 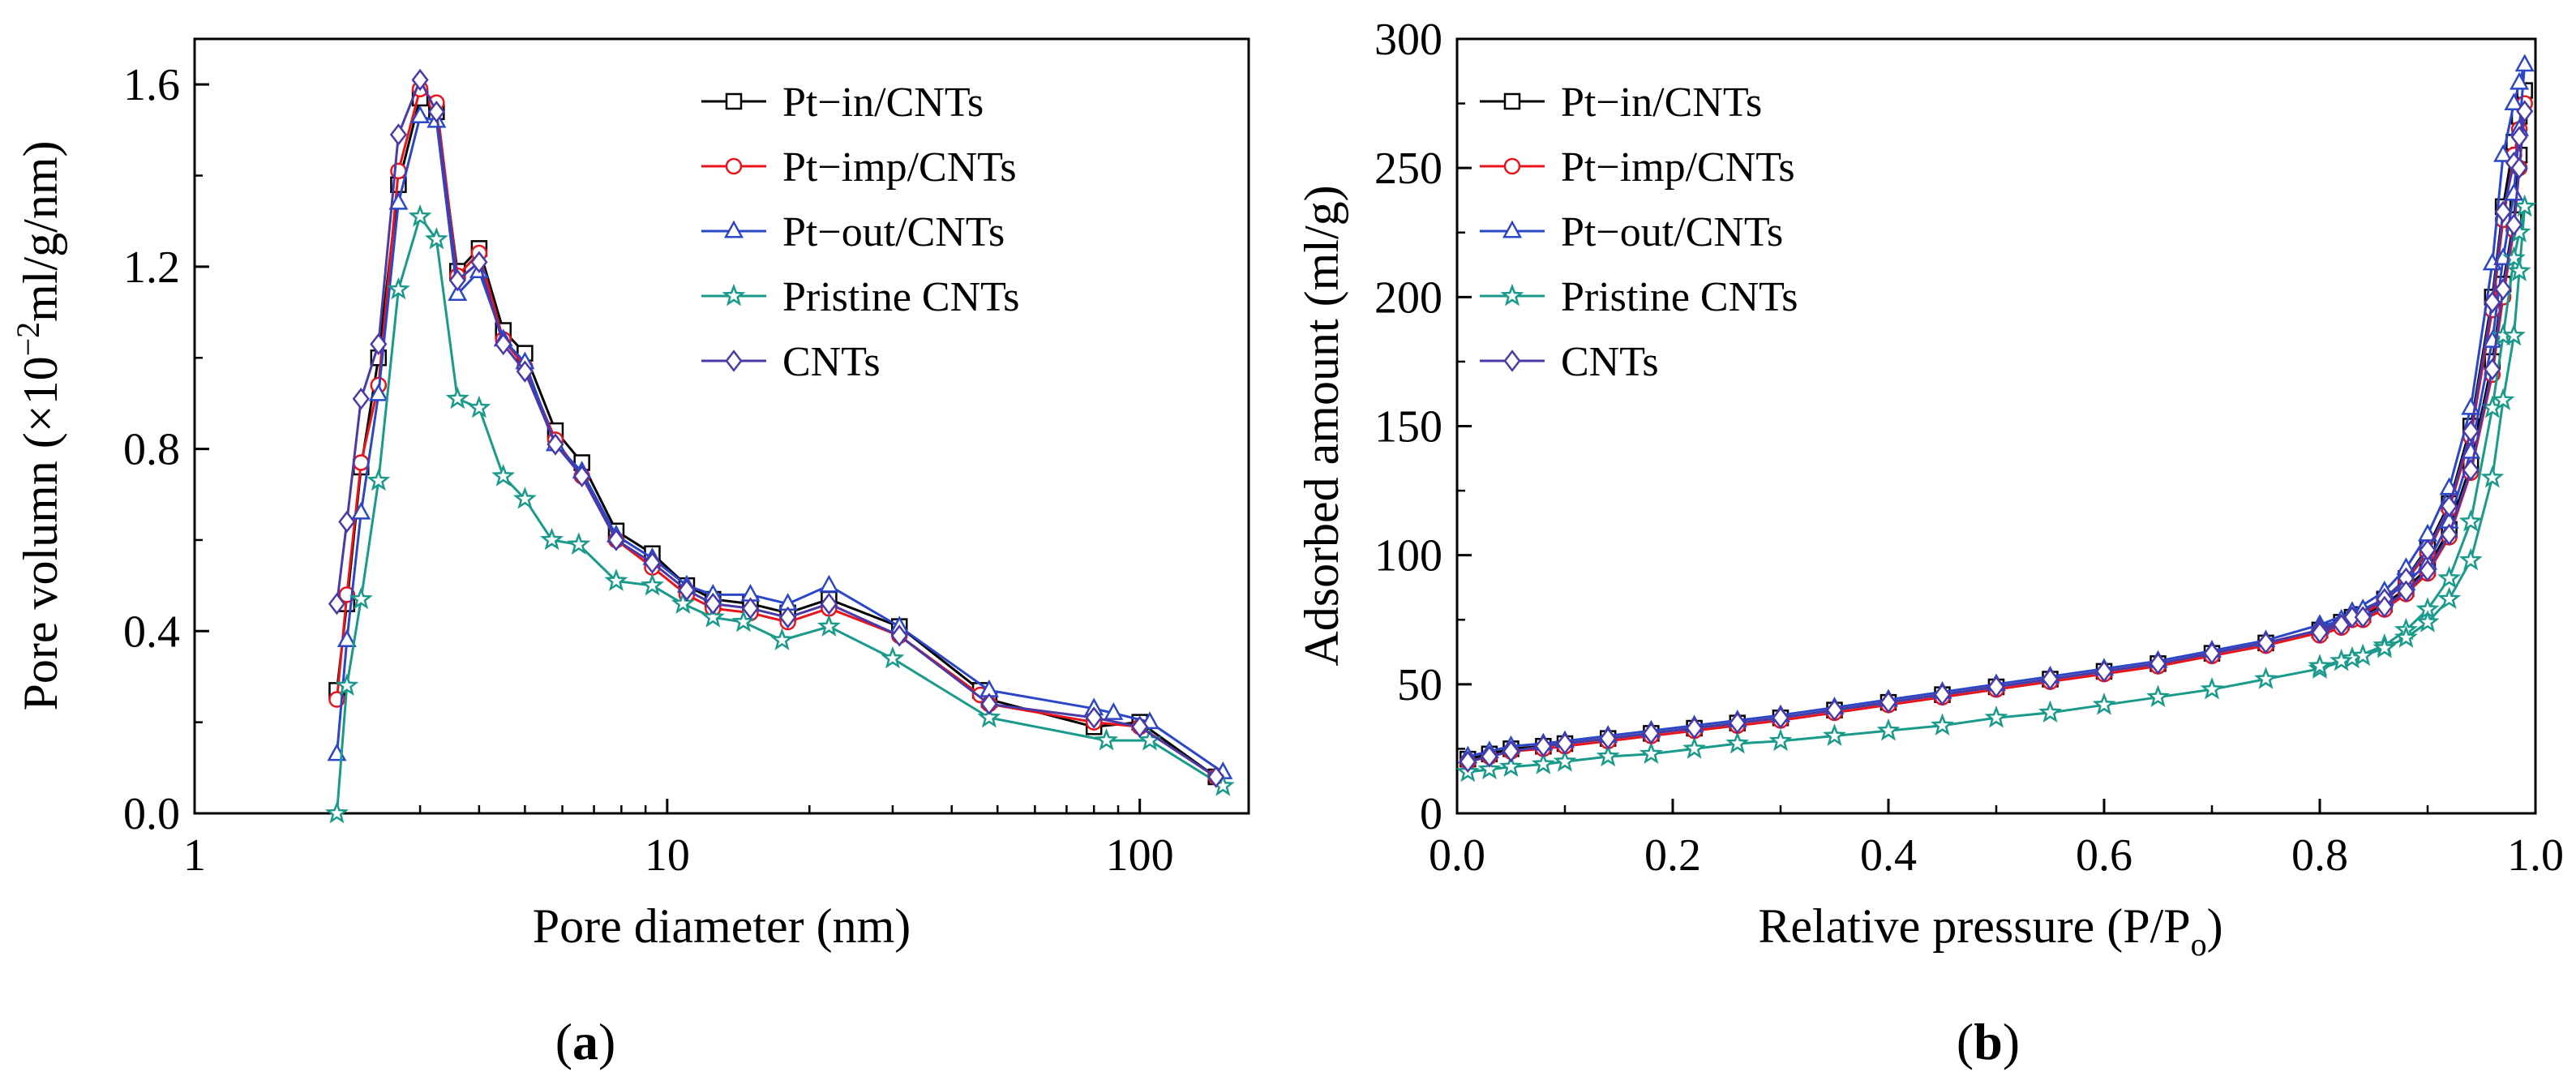 What do you see at coordinates (901, 297) in the screenshot?
I see `panel-a-legend-label: Pristine CNTs` at bounding box center [901, 297].